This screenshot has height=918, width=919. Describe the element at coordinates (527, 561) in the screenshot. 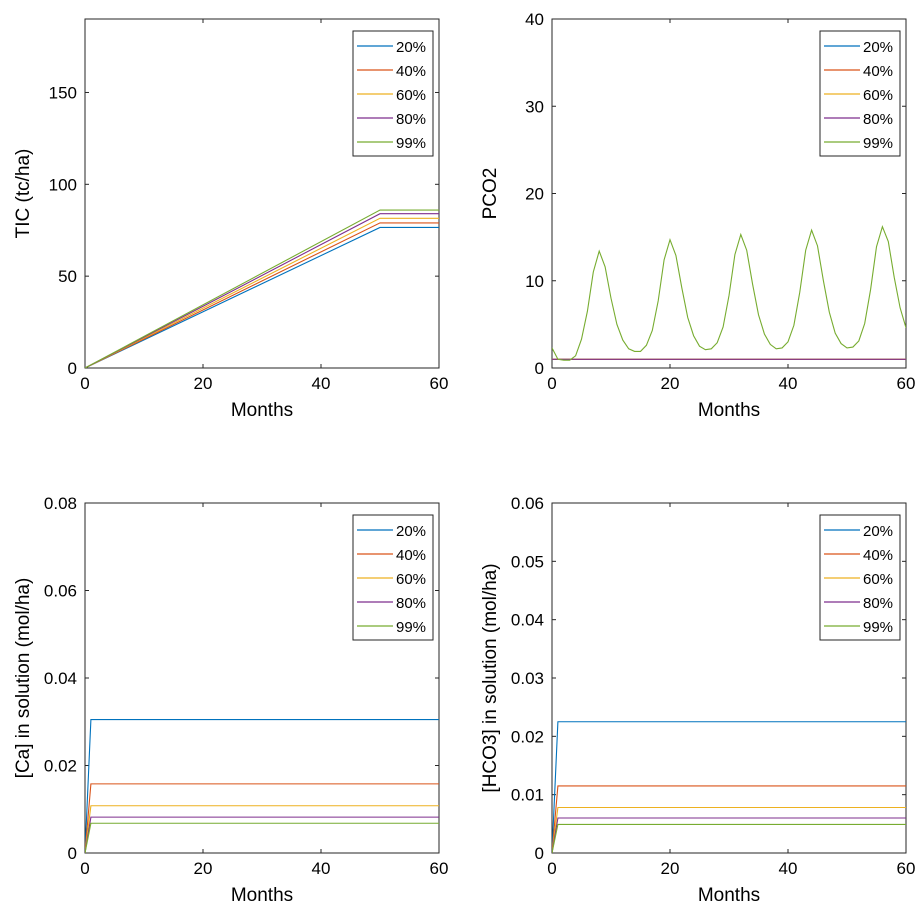

I see `y-tick-label: 0.05` at that location.